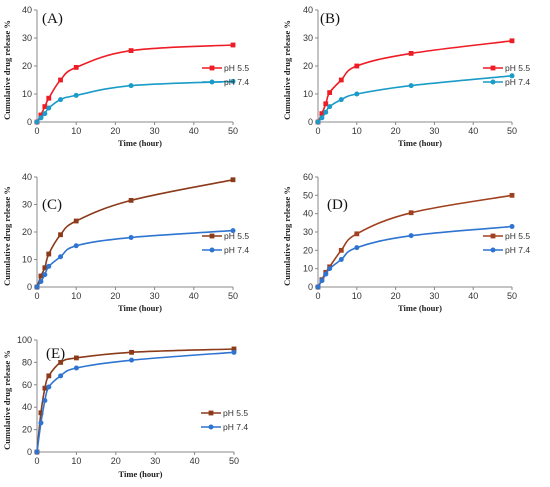 This screenshot has width=550, height=487. I want to click on y-tick-label: 50, so click(308, 195).